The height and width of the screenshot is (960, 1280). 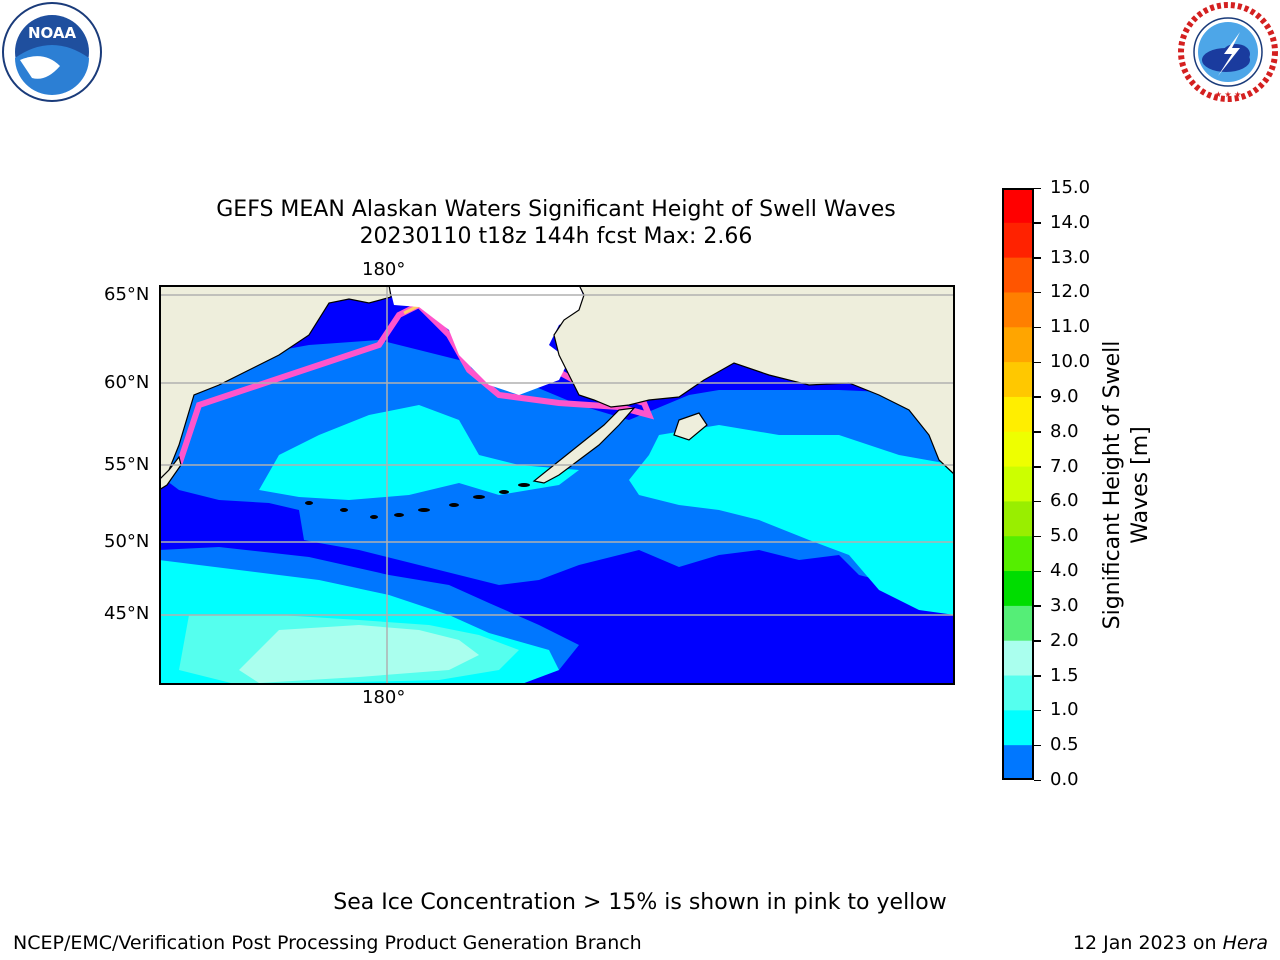 I want to click on colorbar, so click(x=1018, y=484).